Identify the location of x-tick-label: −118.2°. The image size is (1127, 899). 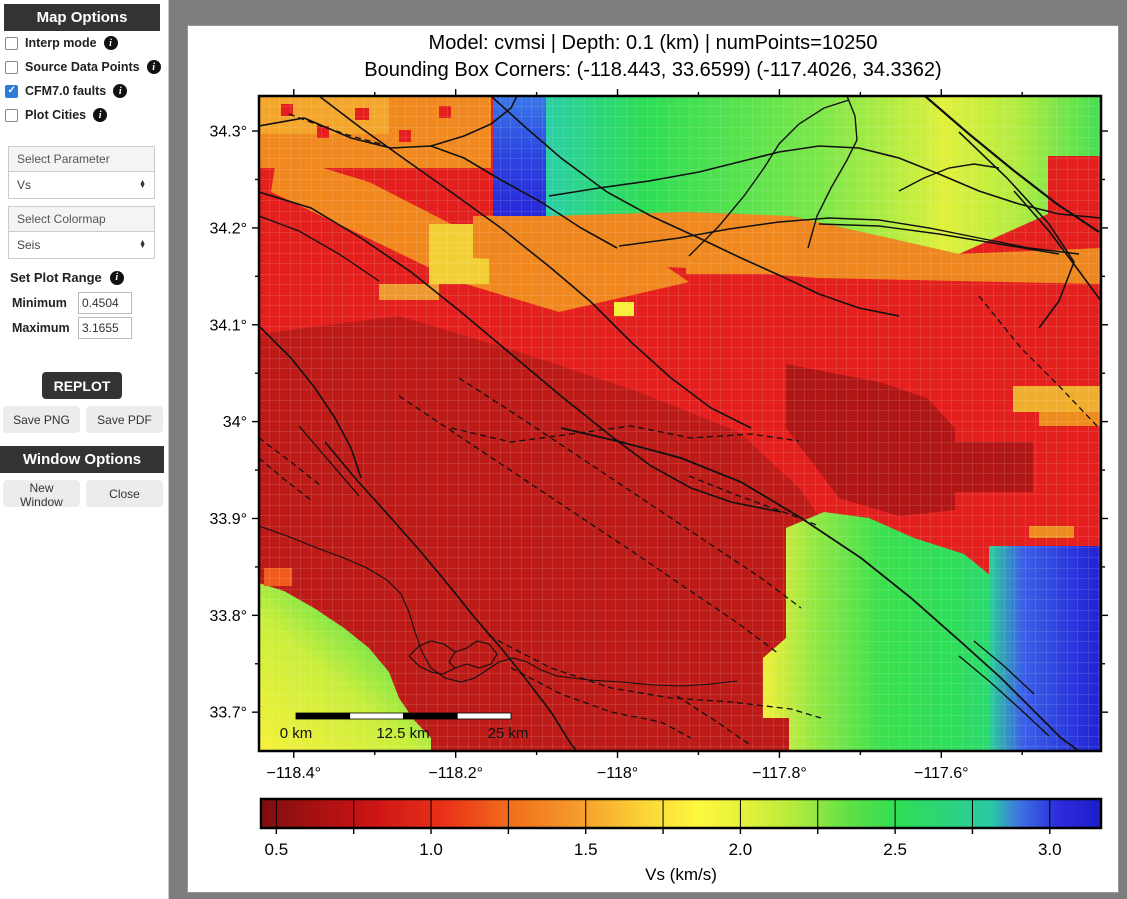
(455, 773).